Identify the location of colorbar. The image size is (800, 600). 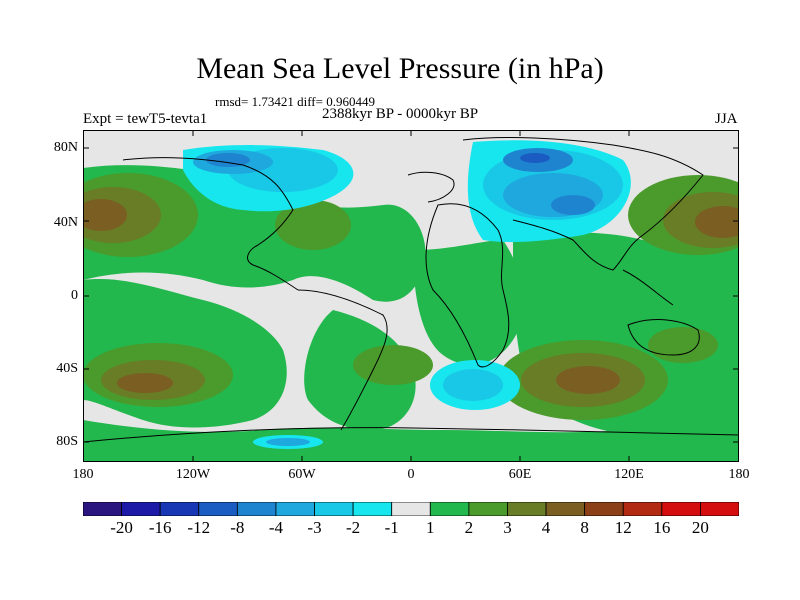
(411, 509).